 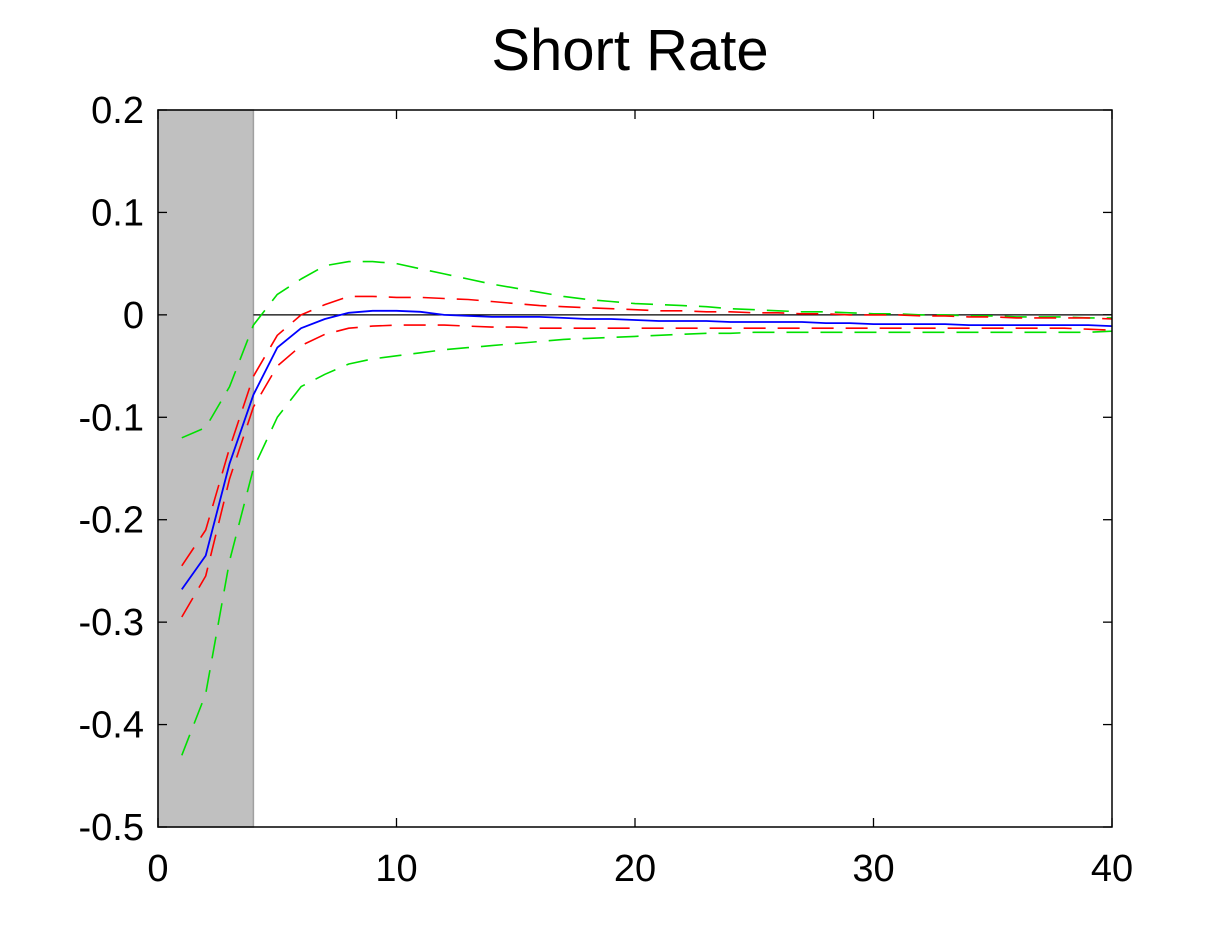 I want to click on y-tick-label: -0.1, so click(x=111, y=418).